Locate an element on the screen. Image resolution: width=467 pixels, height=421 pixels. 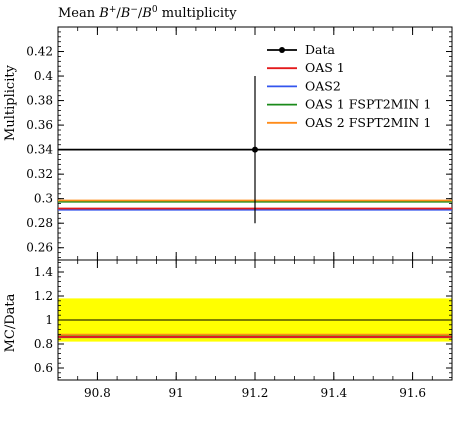
data-point is located at coordinates (255, 149).